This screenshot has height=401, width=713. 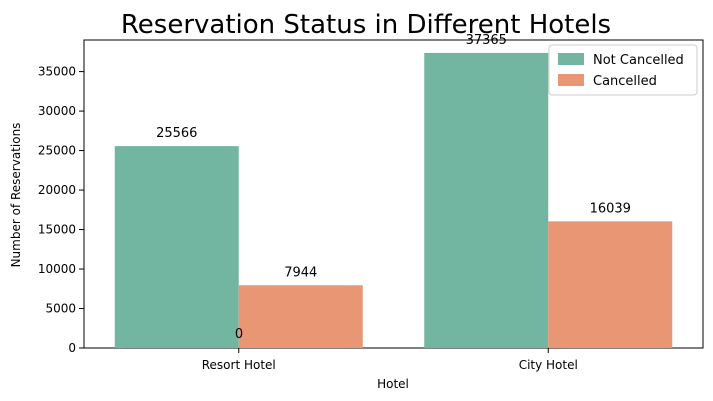 I want to click on y-tick-label: 5000, so click(x=60, y=309).